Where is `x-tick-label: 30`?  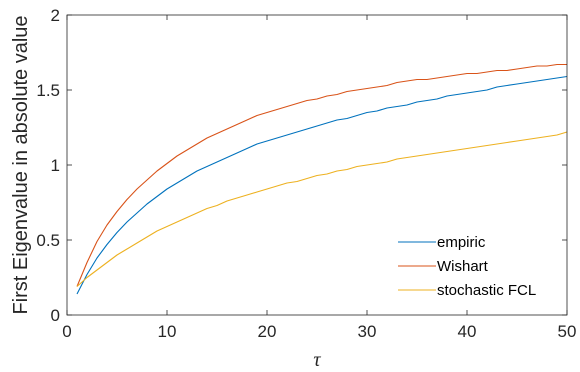
x-tick-label: 30 is located at coordinates (367, 331).